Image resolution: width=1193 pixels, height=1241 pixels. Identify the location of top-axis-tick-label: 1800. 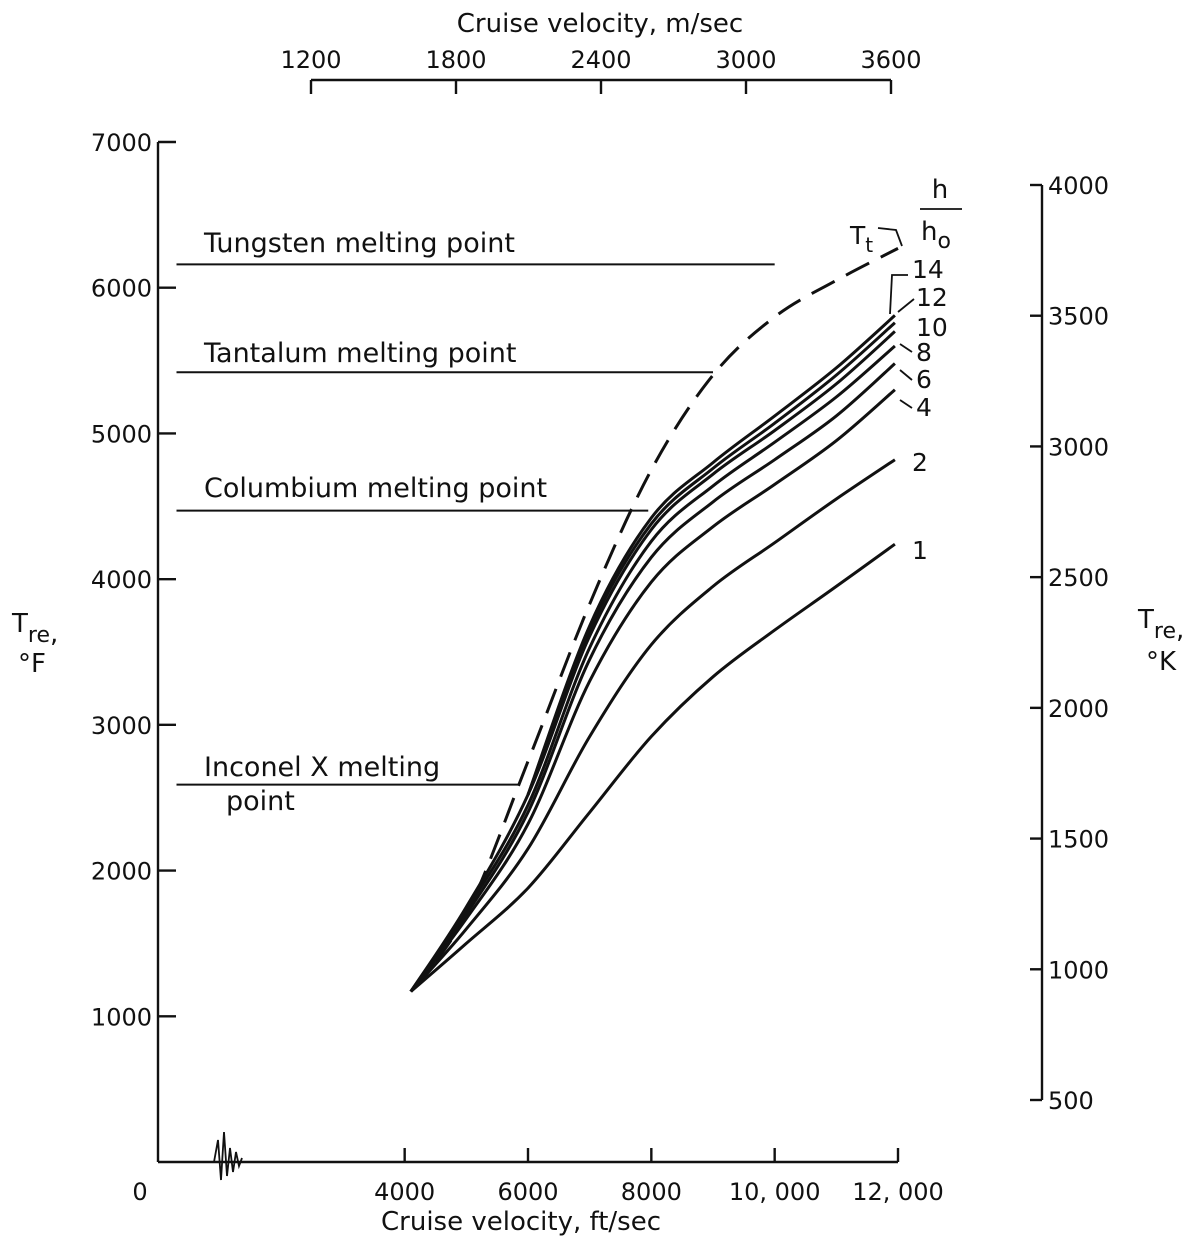
(455, 60).